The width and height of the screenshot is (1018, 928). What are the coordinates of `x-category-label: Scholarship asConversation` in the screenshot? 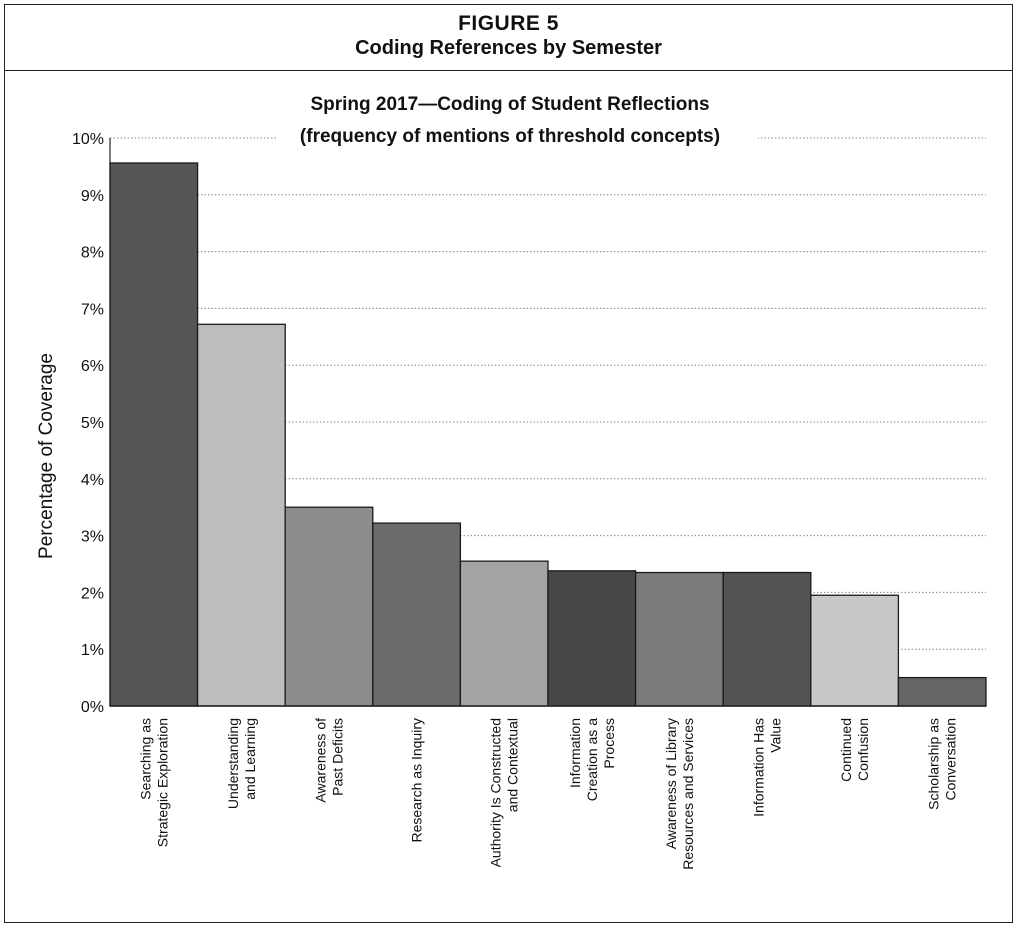 It's located at (942, 764).